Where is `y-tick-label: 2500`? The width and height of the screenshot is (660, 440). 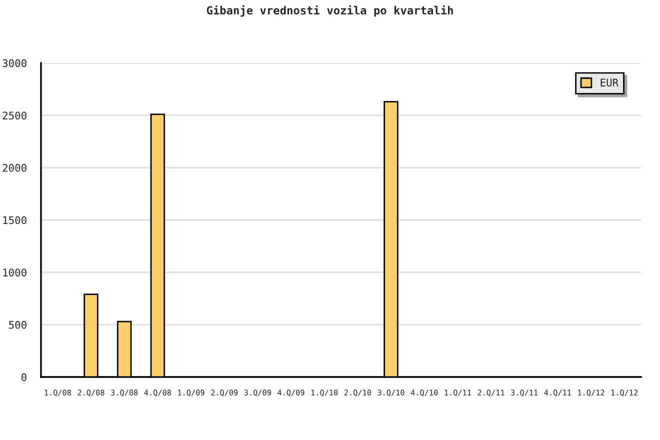
y-tick-label: 2500 is located at coordinates (14, 116).